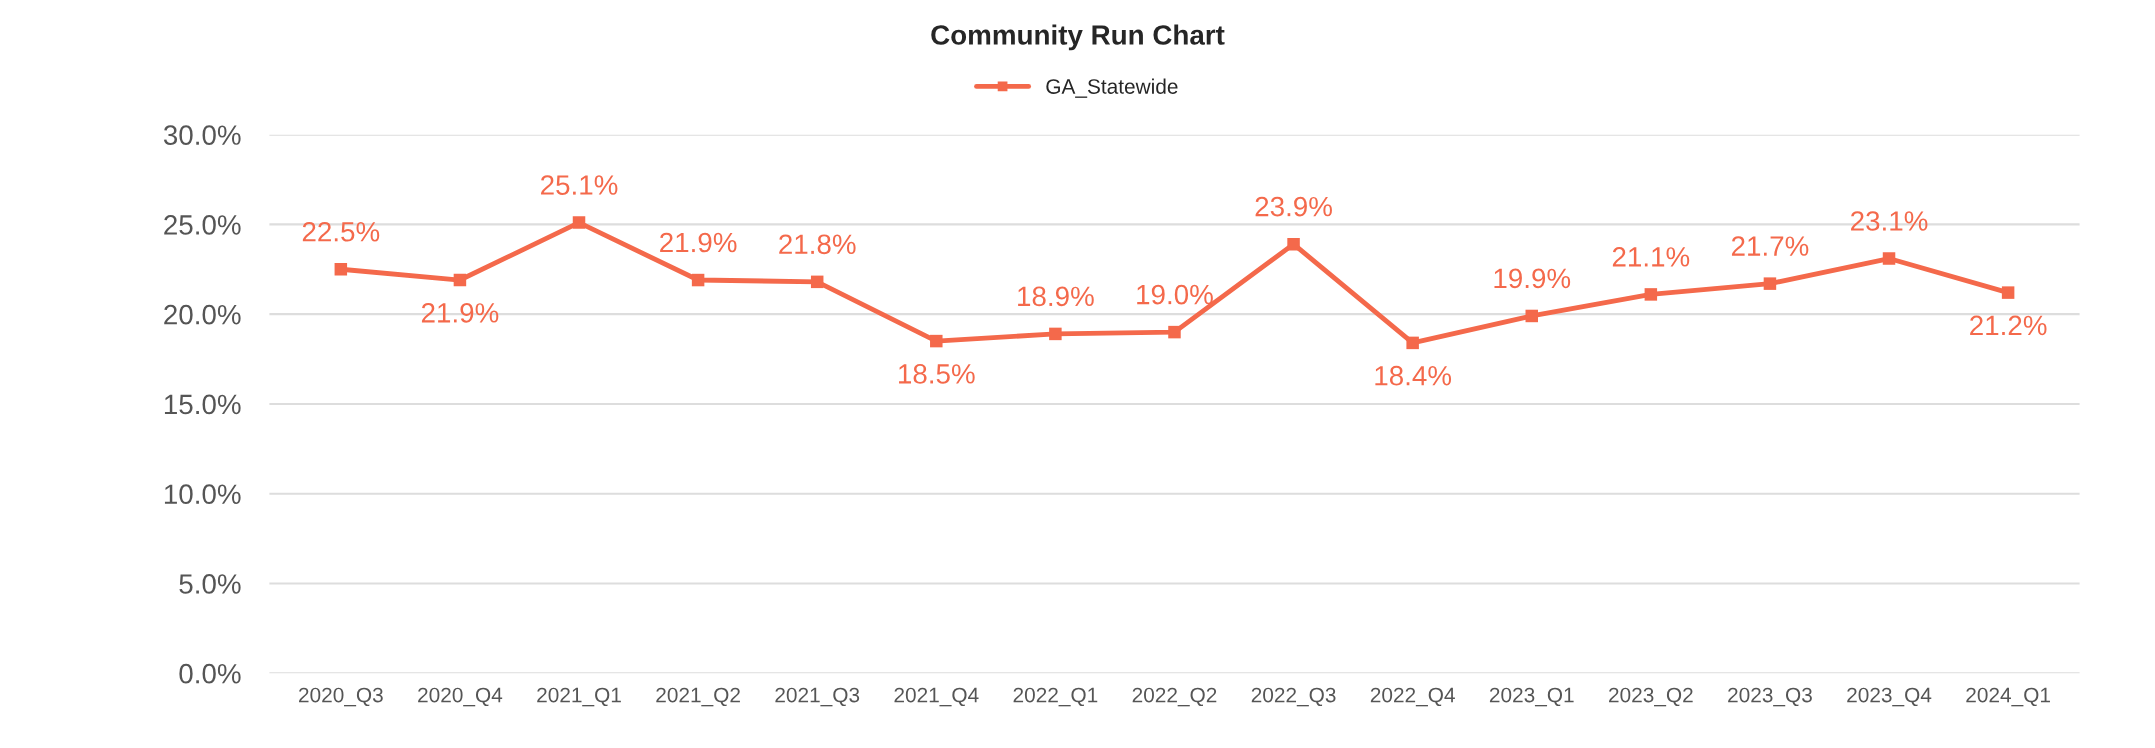  Describe the element at coordinates (698, 697) in the screenshot. I see `x-tick-label: 2021_Q2` at that location.